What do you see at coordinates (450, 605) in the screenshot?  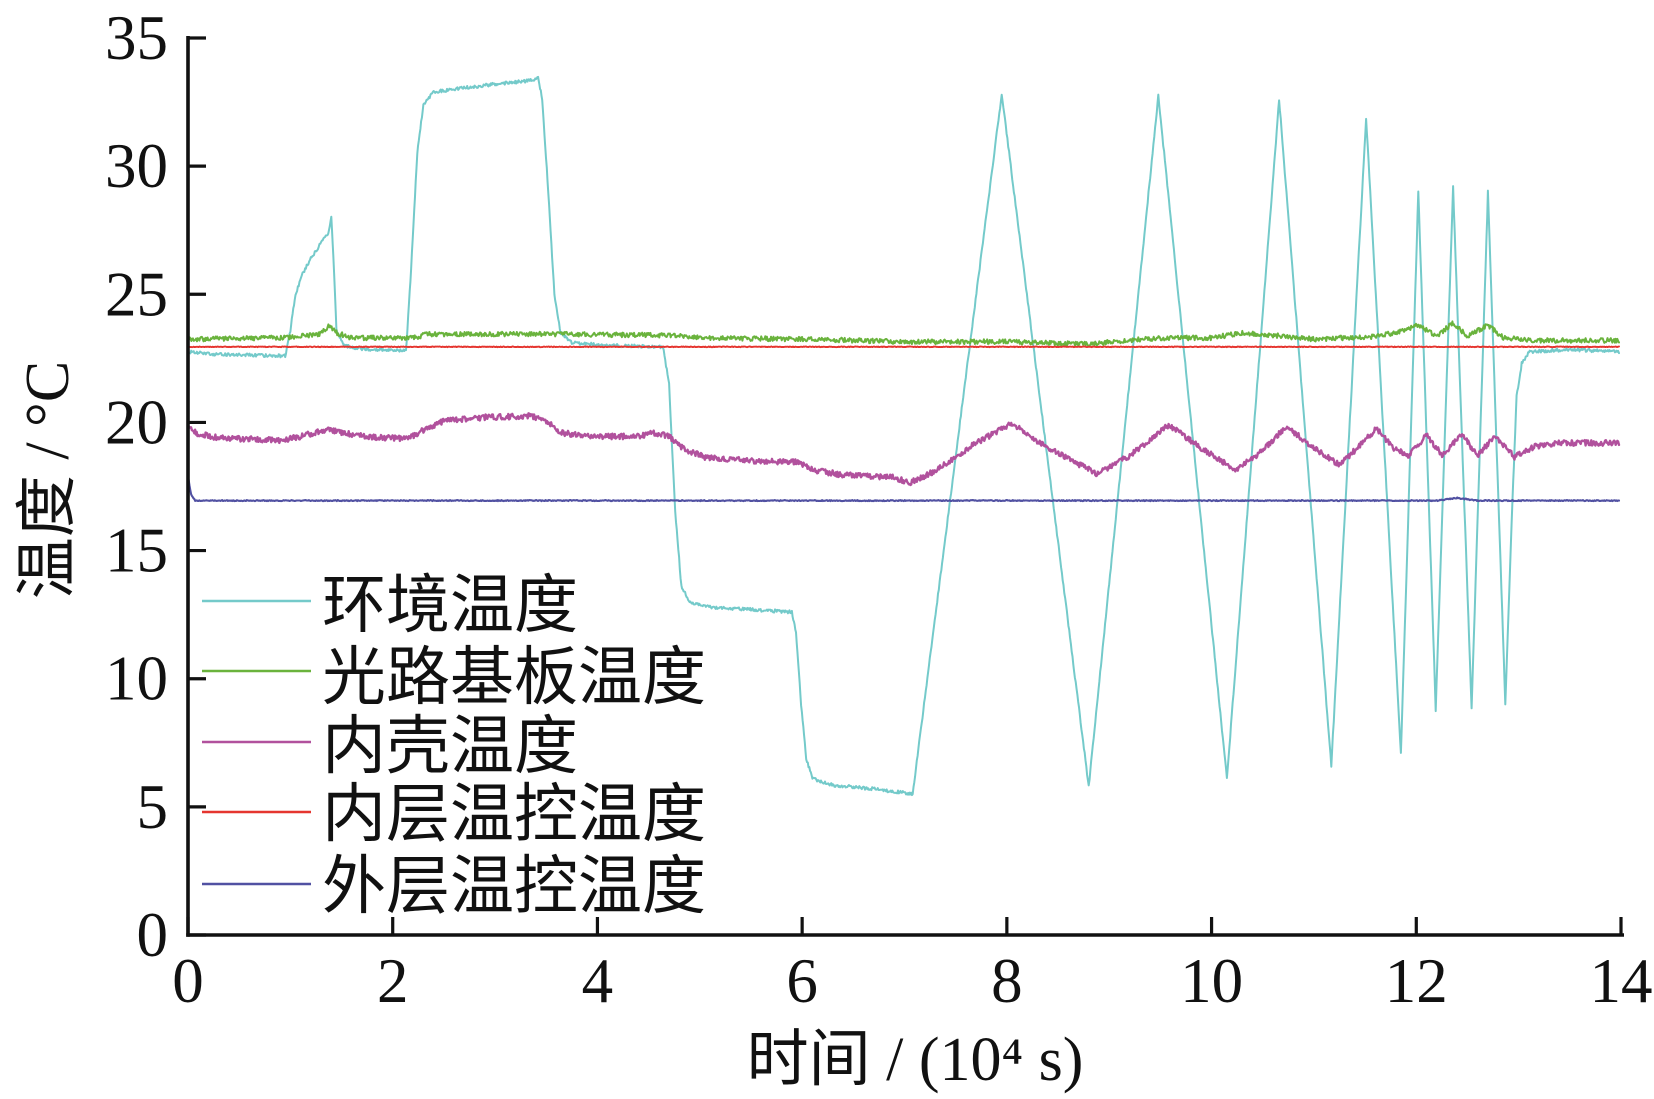 I see `legend-label: 环境温度` at bounding box center [450, 605].